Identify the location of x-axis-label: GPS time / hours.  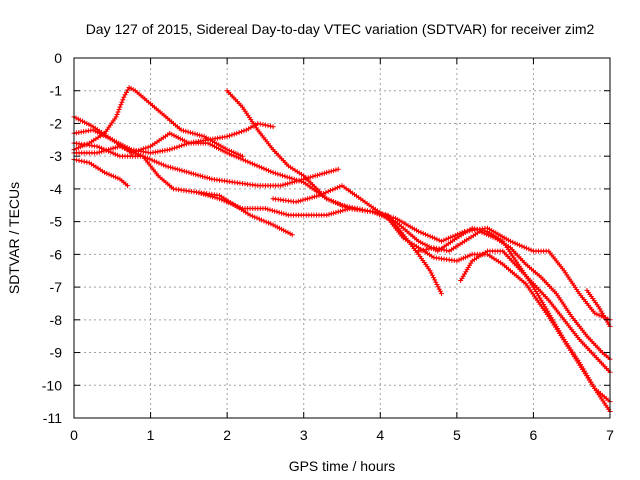
(342, 466).